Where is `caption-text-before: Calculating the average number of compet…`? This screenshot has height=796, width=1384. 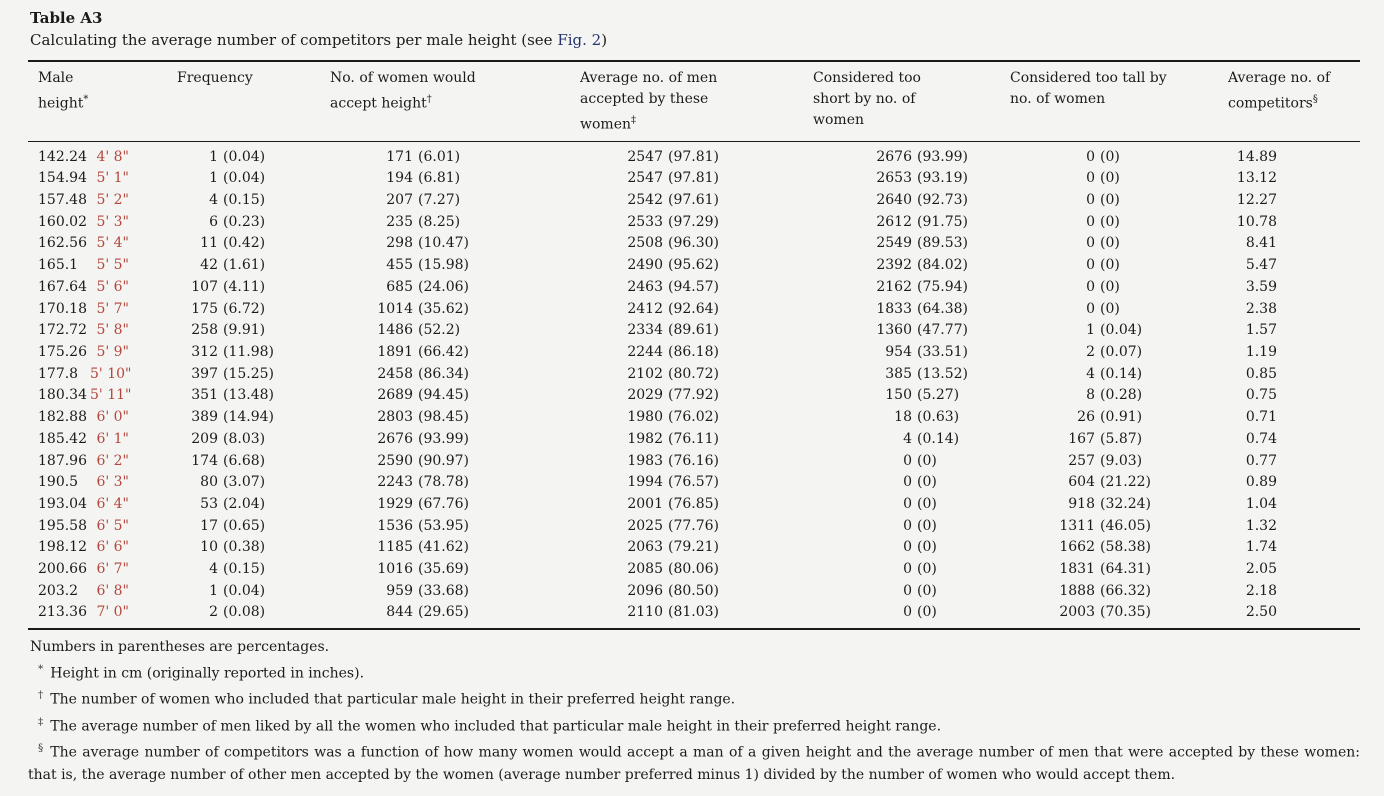
caption-text-before: Calculating the average number of compet… is located at coordinates (294, 40).